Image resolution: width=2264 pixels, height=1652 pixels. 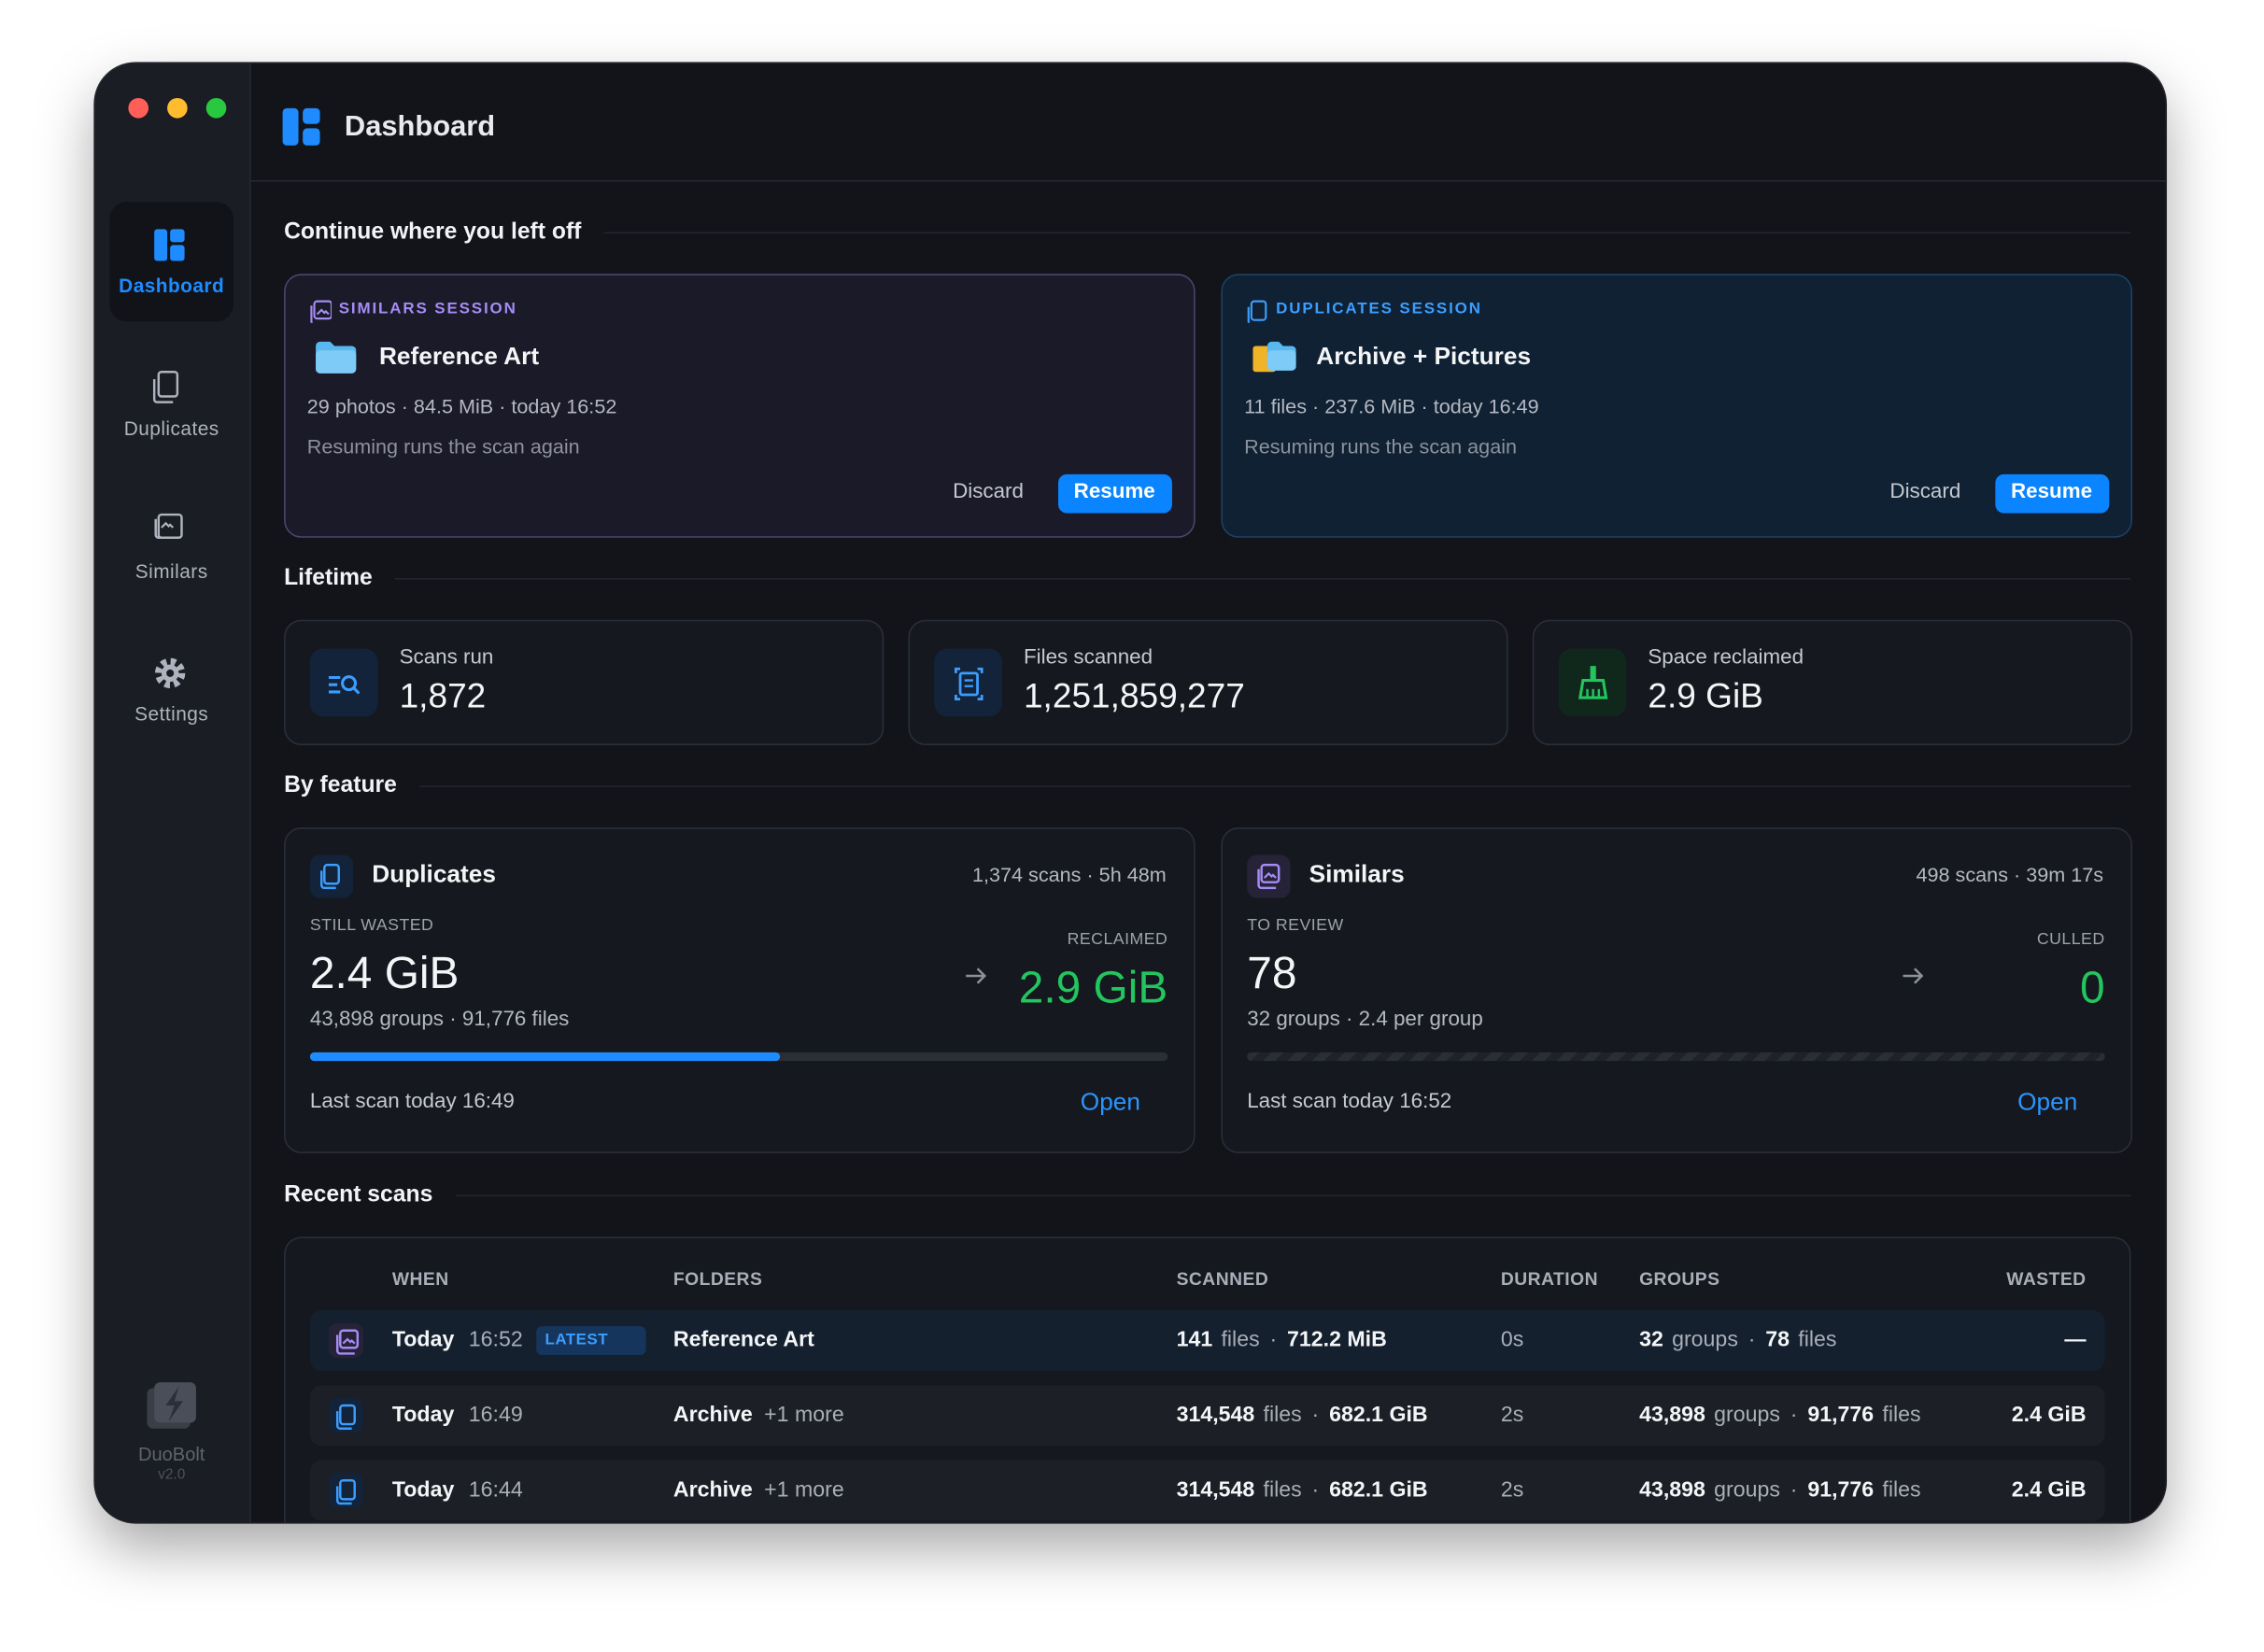 I want to click on column-header: GROUPS, so click(x=1679, y=1279).